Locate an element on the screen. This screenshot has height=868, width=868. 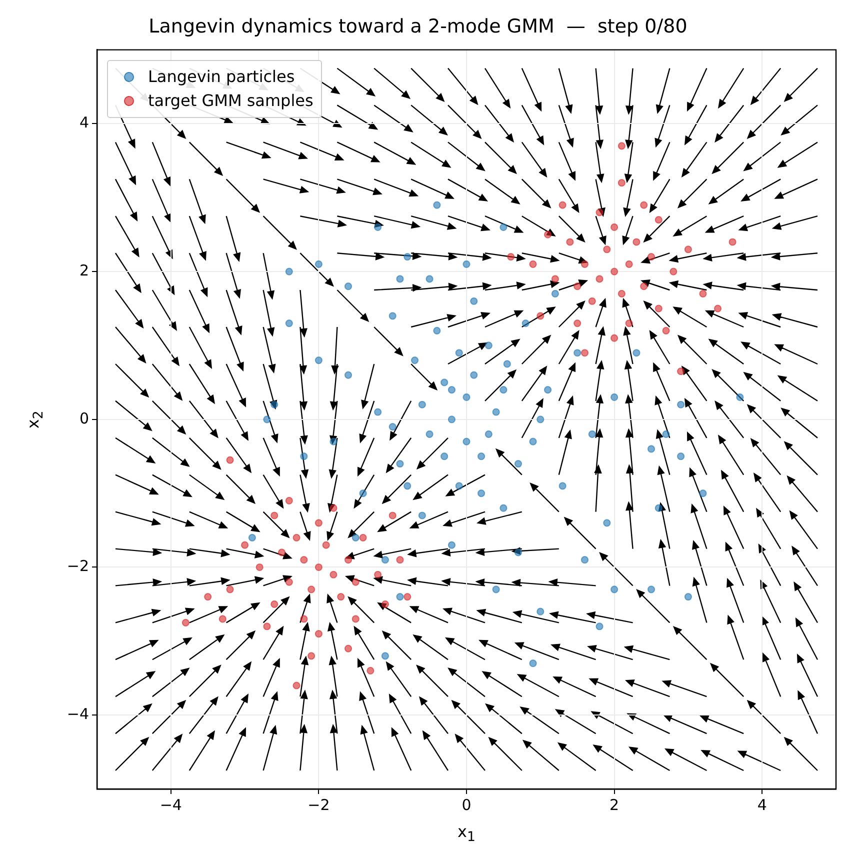
legend-label: Langevin particles is located at coordinates (221, 77).